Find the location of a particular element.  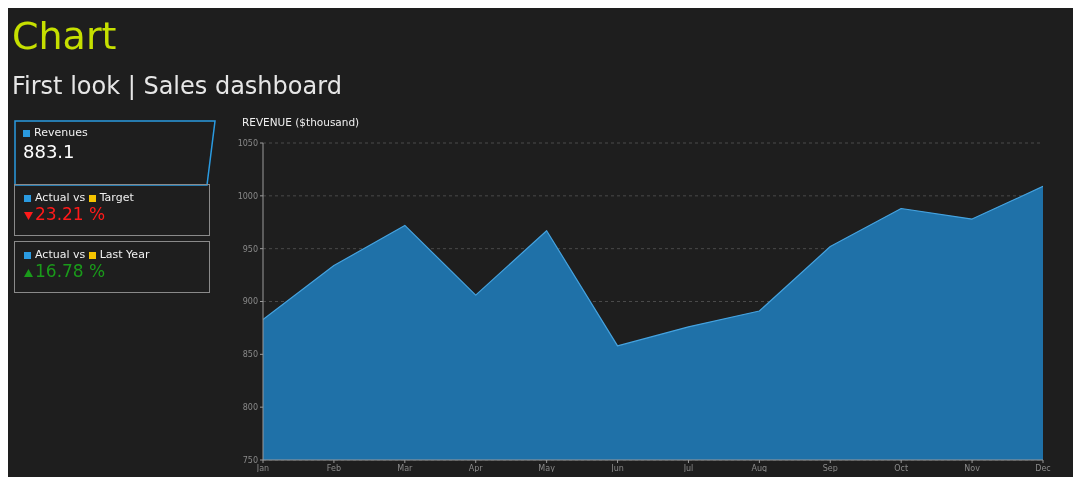

x-tick-label: Apr is located at coordinates (476, 468).